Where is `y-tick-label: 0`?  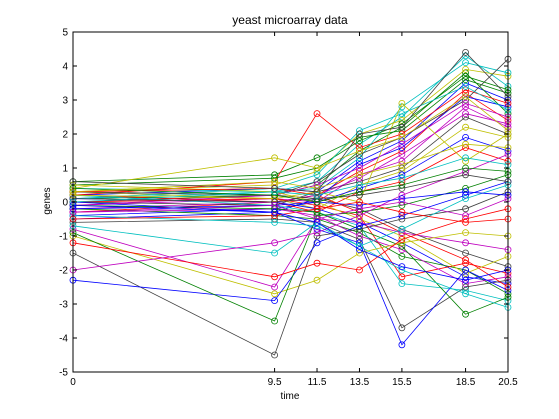 y-tick-label: 0 is located at coordinates (65, 203).